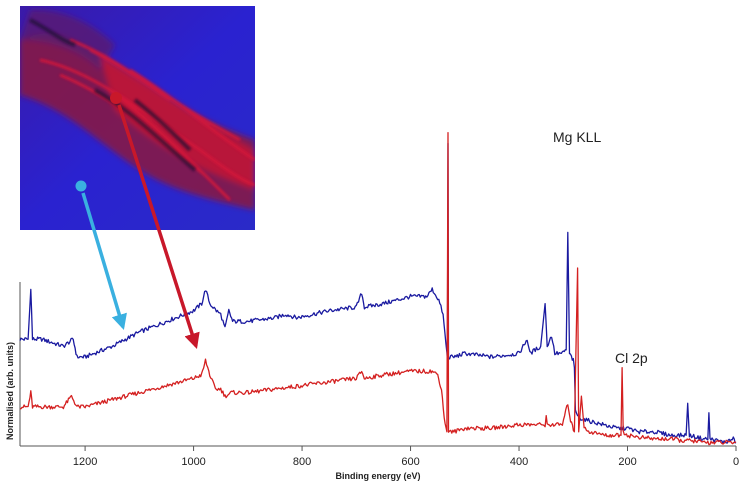 This screenshot has width=741, height=490. Describe the element at coordinates (193, 462) in the screenshot. I see `x-tick-label: 1000` at that location.